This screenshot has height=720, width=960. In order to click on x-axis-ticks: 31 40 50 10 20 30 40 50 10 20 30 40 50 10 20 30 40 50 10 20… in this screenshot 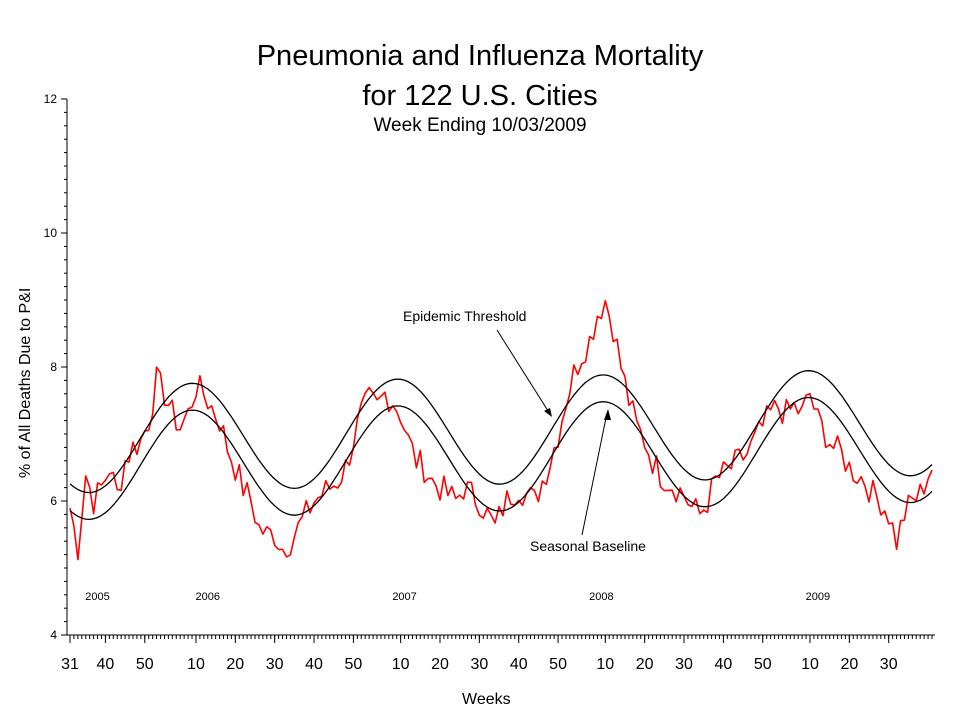, I will do `click(497, 654)`.